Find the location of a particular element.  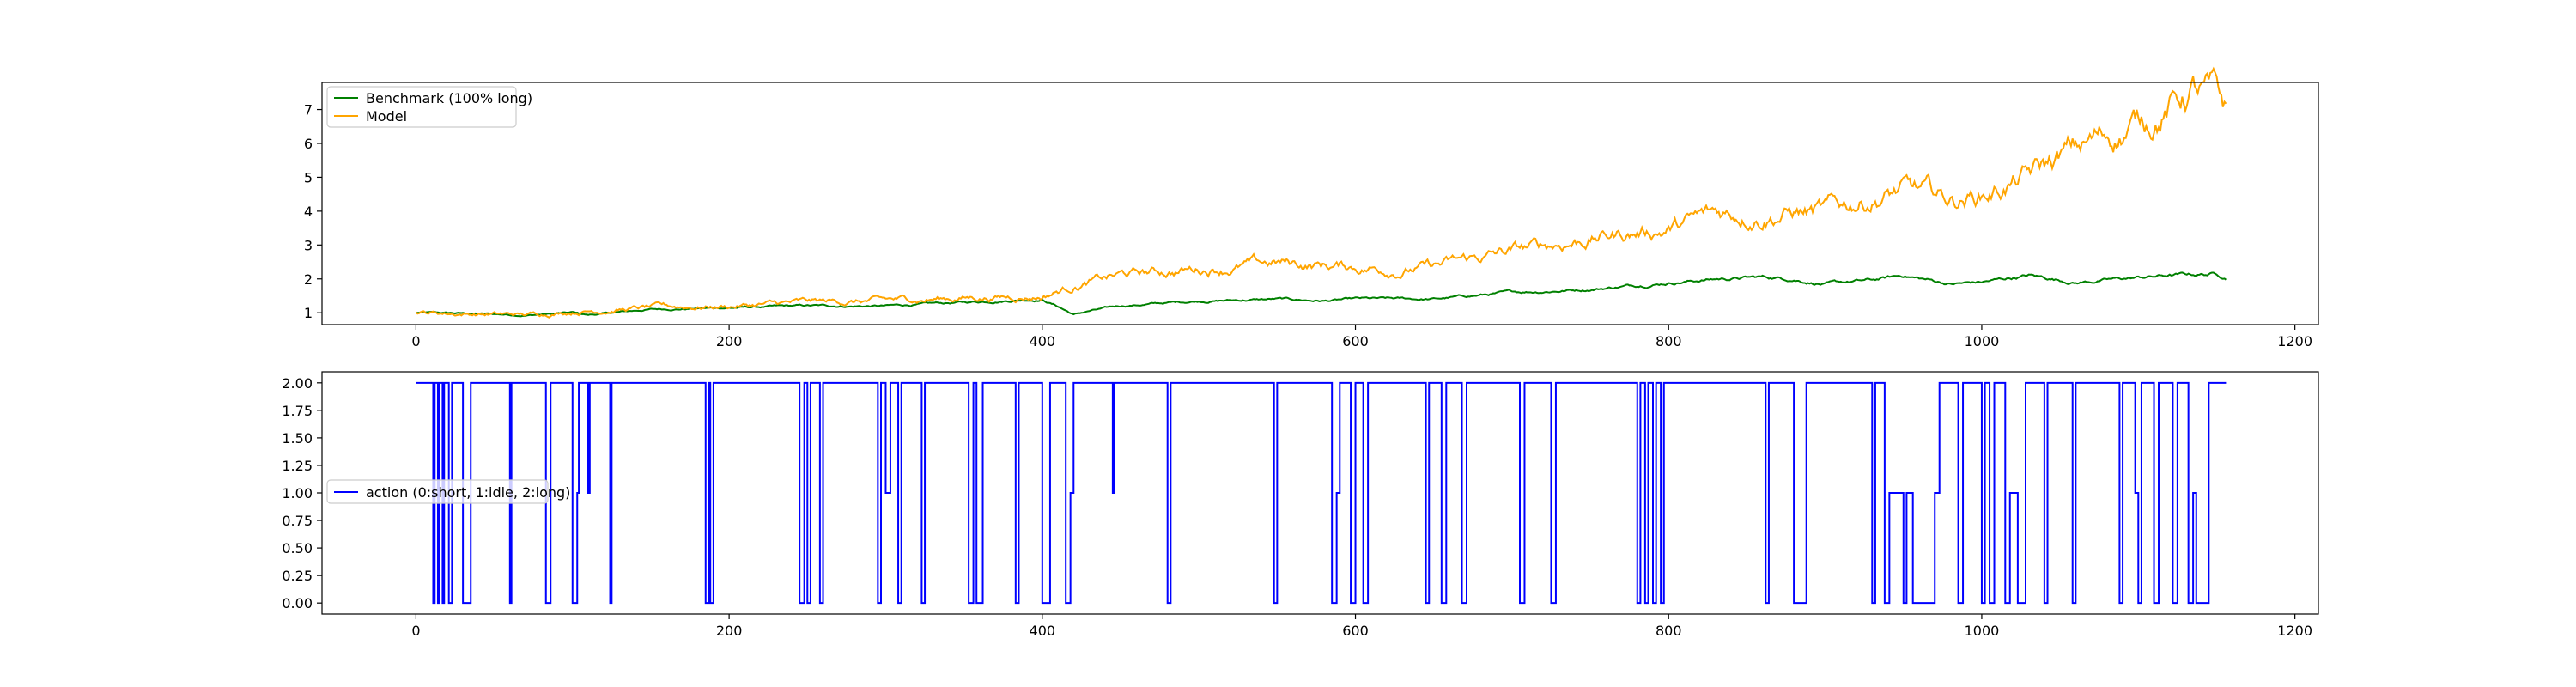

action-y-tick-label: 0.50 is located at coordinates (297, 548).